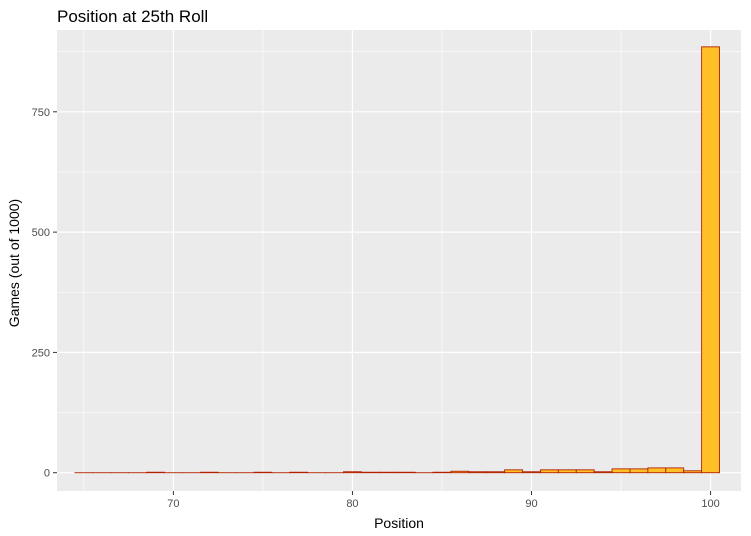 The height and width of the screenshot is (536, 751). Describe the element at coordinates (173, 504) in the screenshot. I see `x-tick-label: 70` at that location.